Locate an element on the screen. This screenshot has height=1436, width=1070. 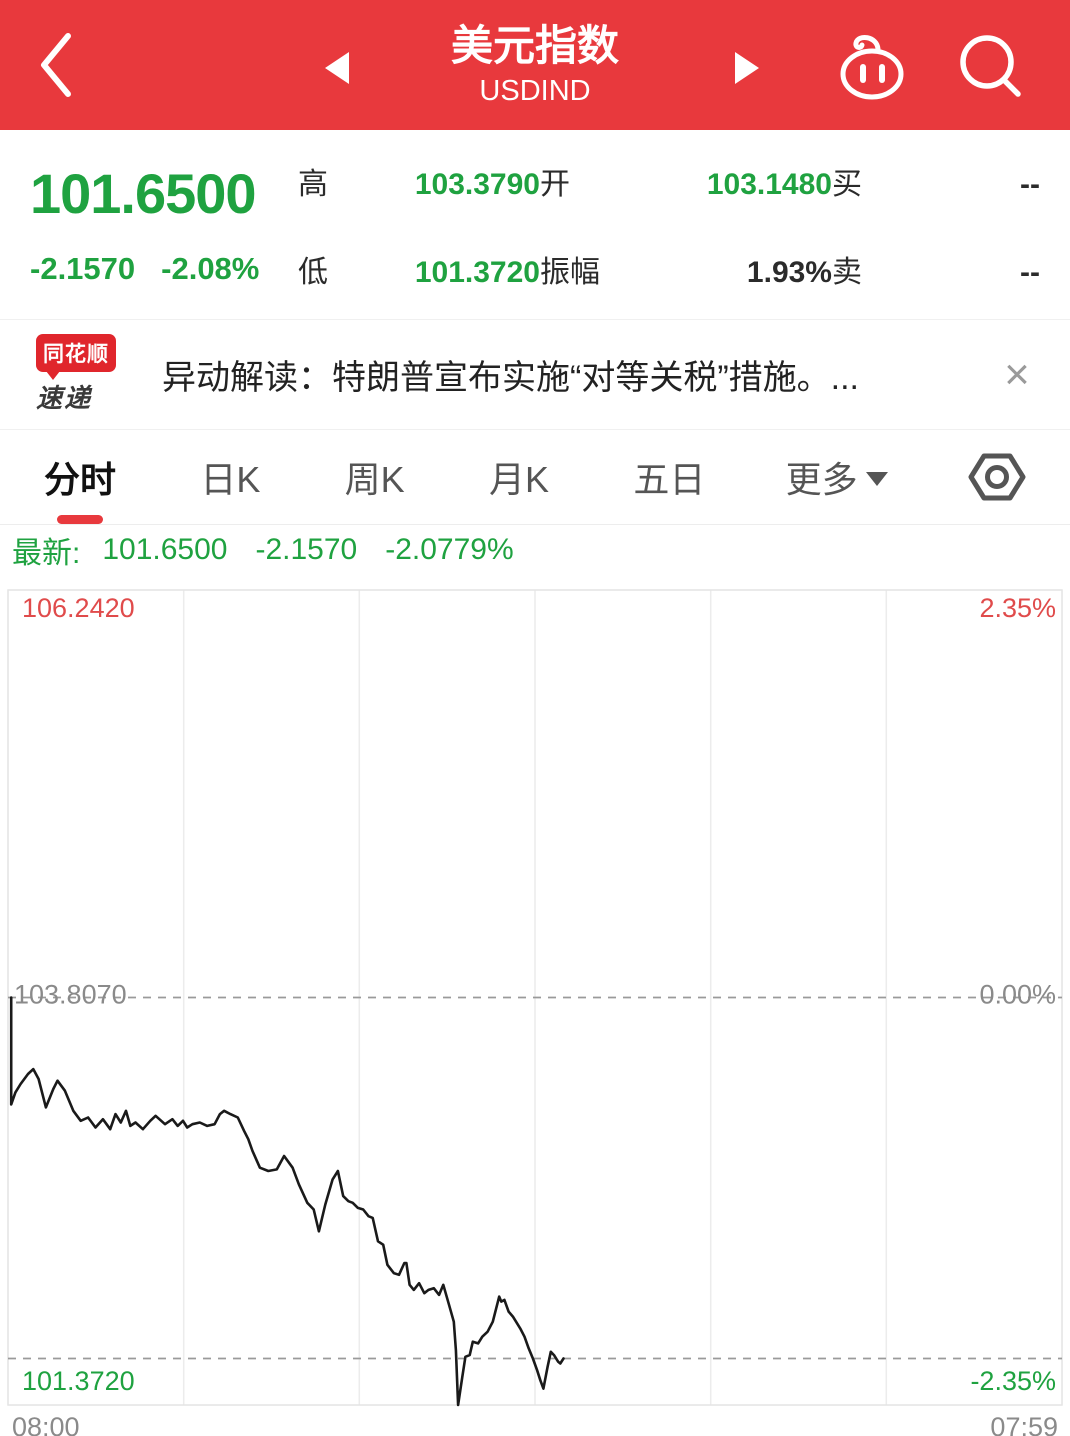
time-axis: 08:00 07:59 is located at coordinates (535, 1421).